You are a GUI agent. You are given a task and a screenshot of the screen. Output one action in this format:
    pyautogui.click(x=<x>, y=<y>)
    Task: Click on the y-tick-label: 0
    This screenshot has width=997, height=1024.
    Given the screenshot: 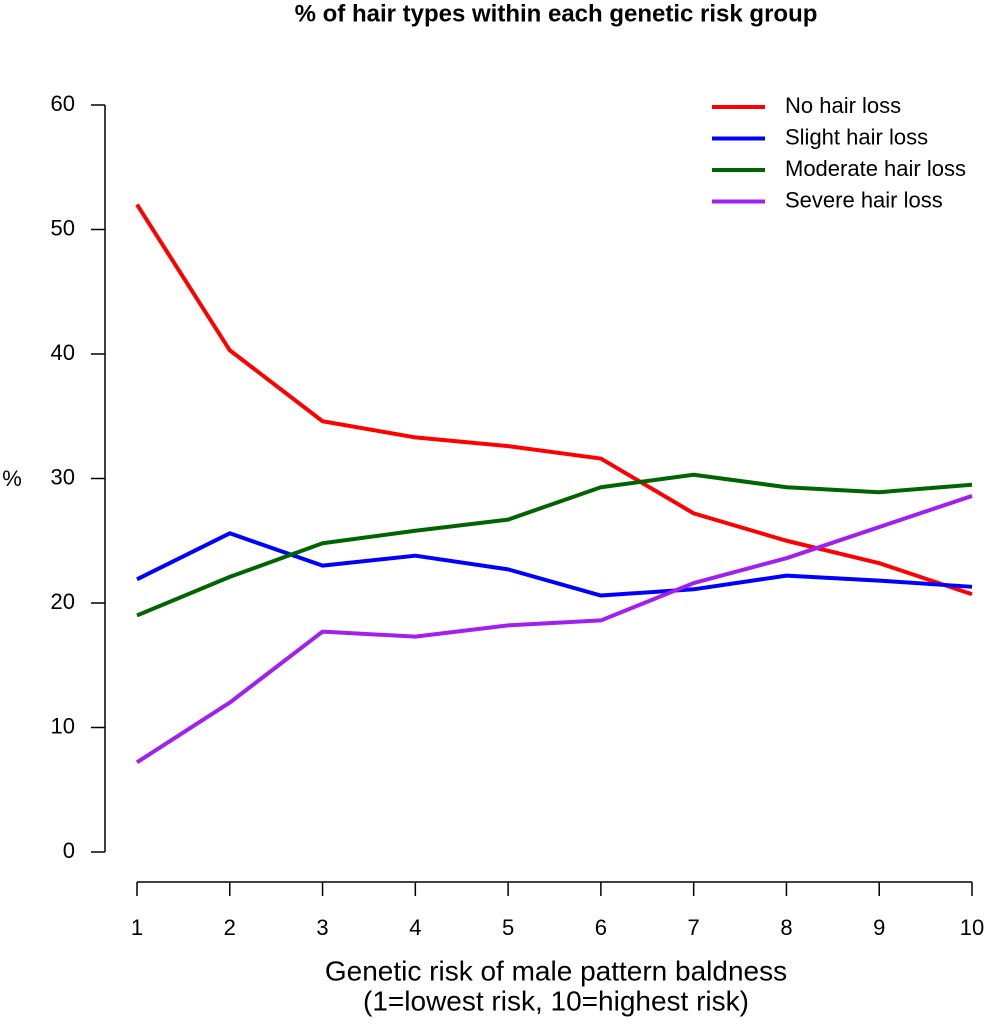 What is the action you would take?
    pyautogui.click(x=69, y=850)
    